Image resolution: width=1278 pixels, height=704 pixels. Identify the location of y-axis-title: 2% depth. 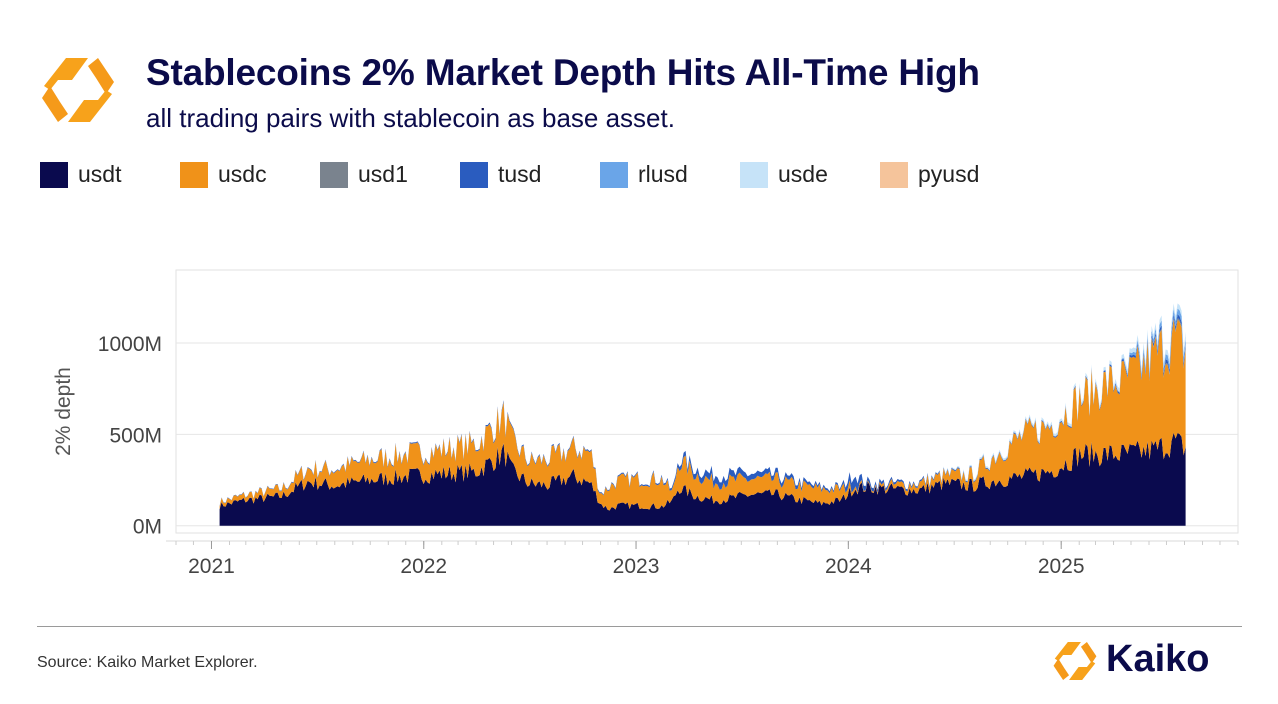
(63, 411).